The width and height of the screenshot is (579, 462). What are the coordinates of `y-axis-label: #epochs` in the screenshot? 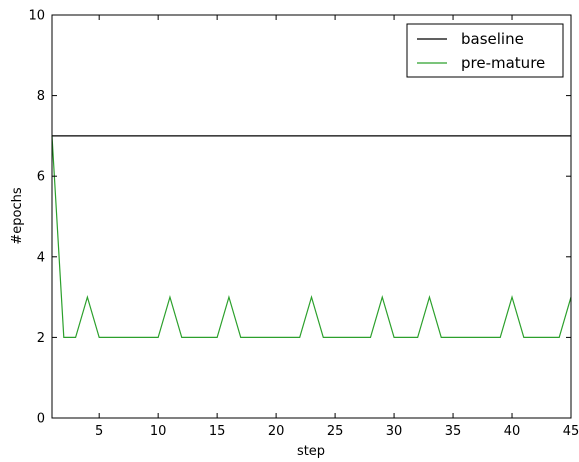 It's located at (17, 215).